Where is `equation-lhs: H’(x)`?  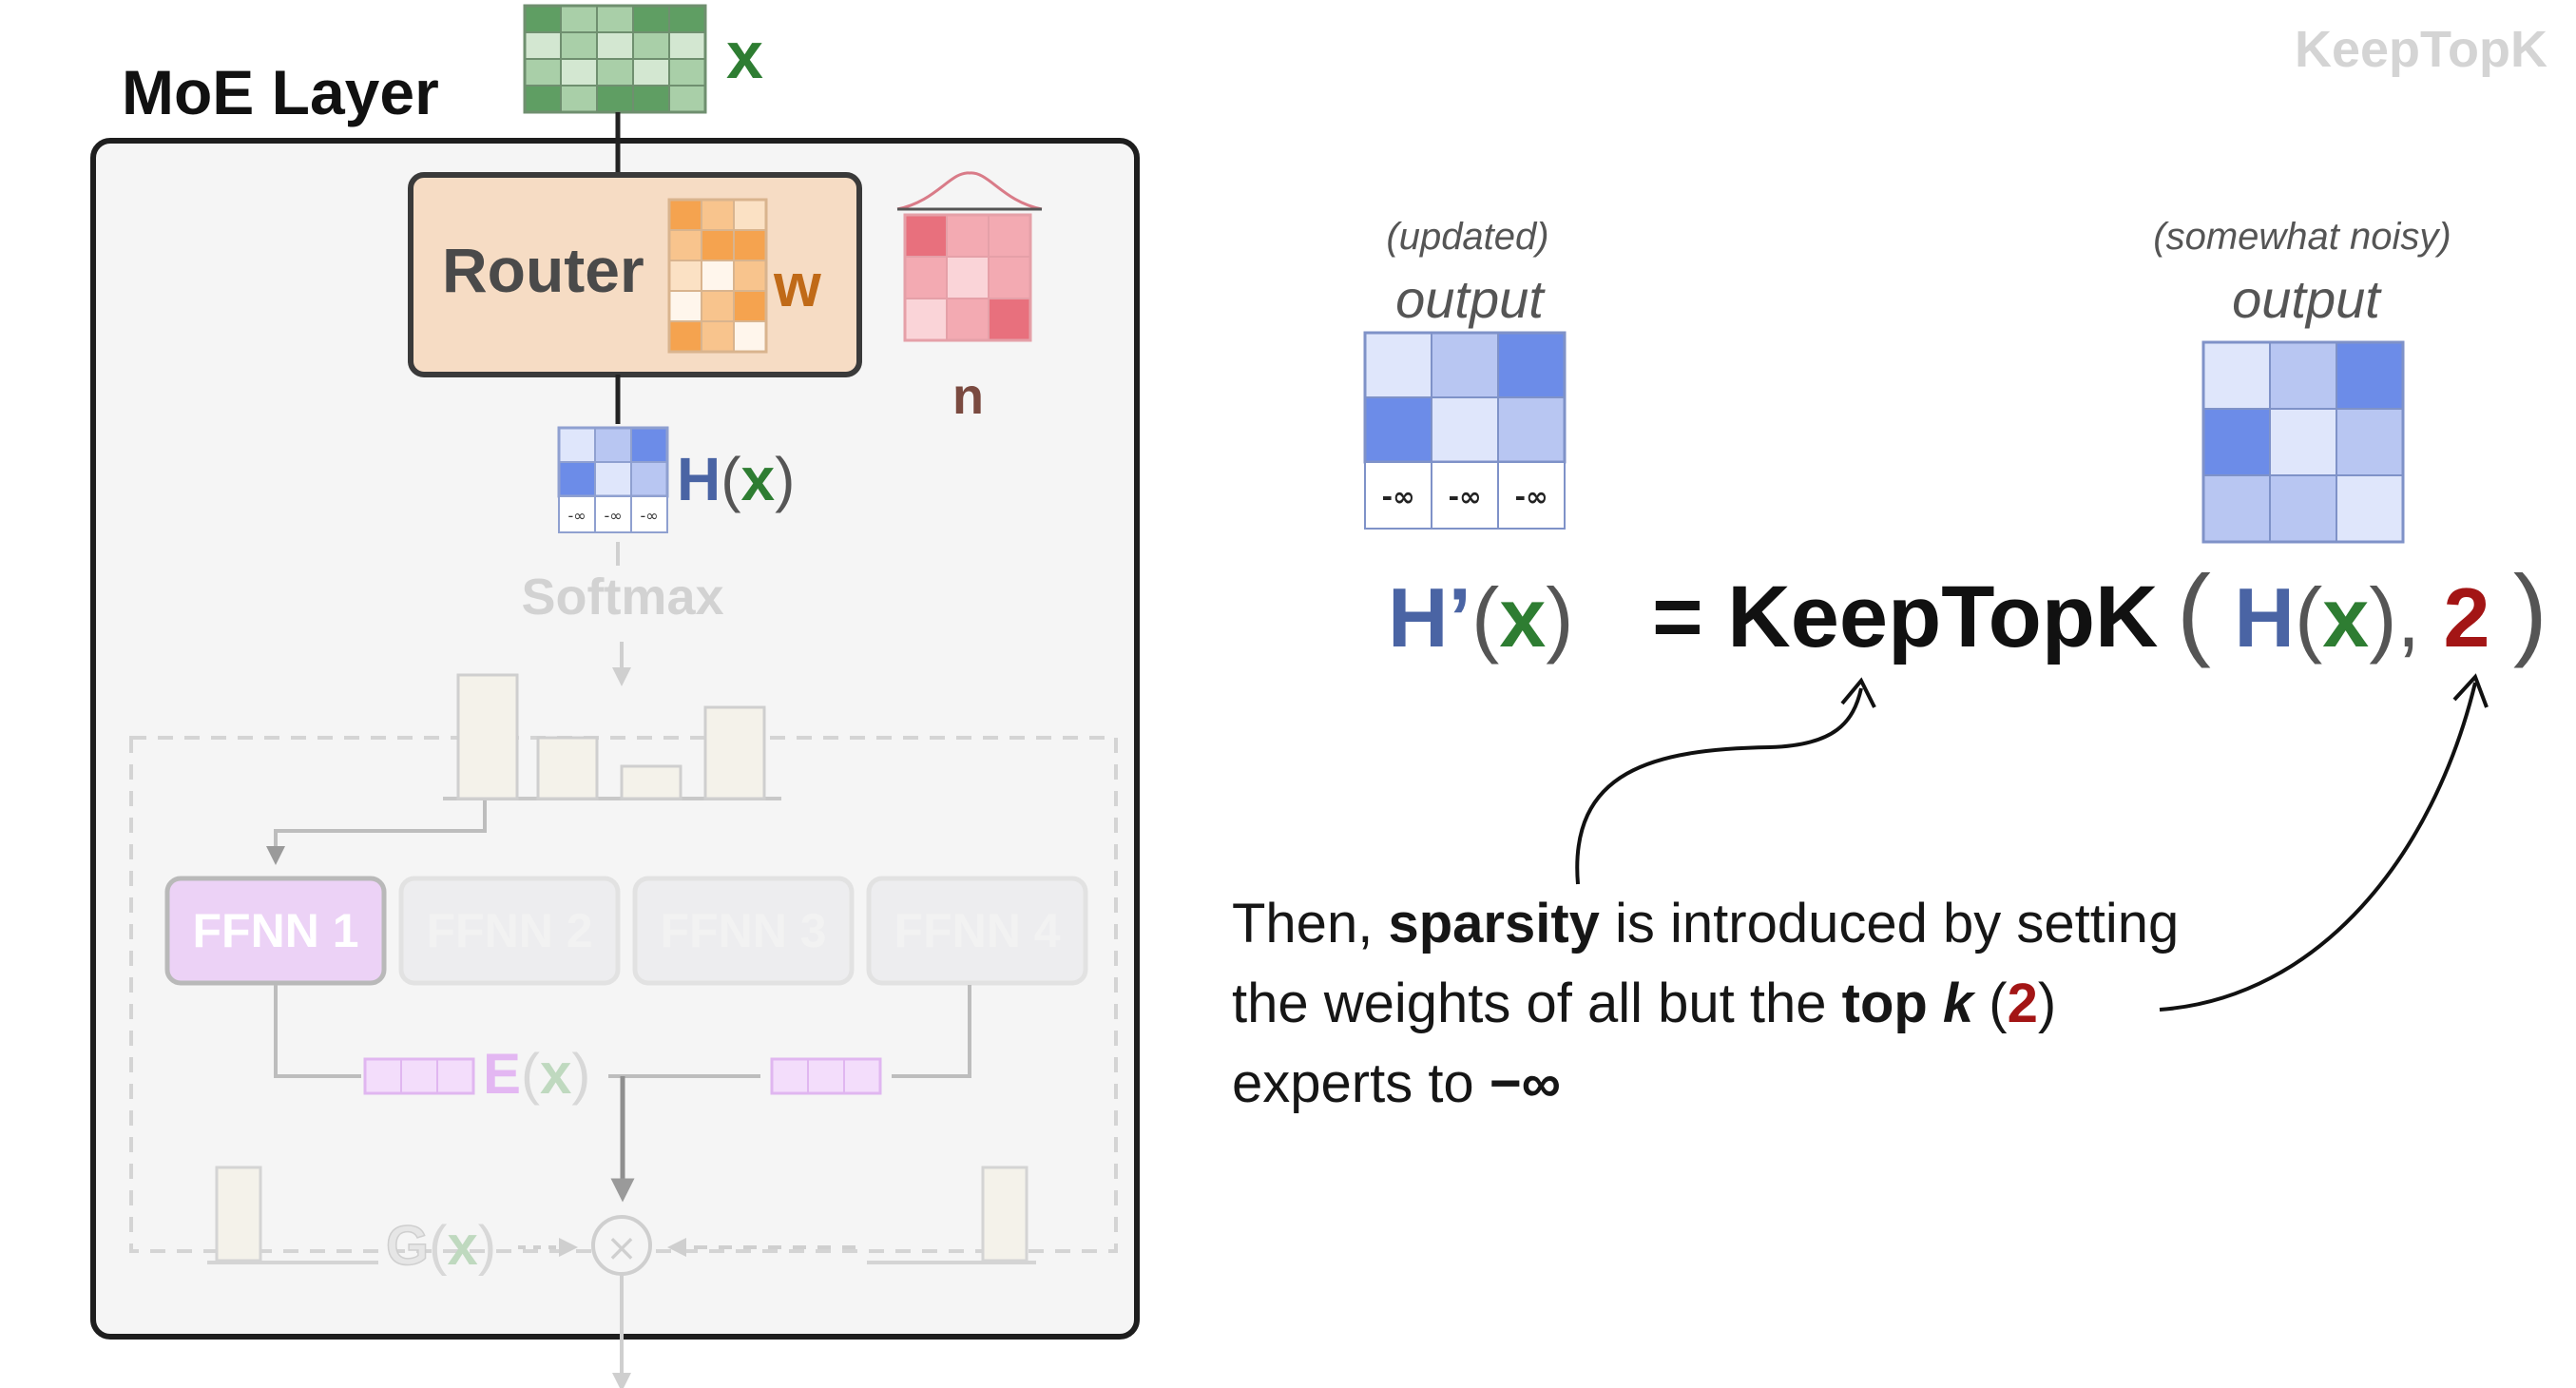
equation-lhs: H’(x) is located at coordinates (1481, 617).